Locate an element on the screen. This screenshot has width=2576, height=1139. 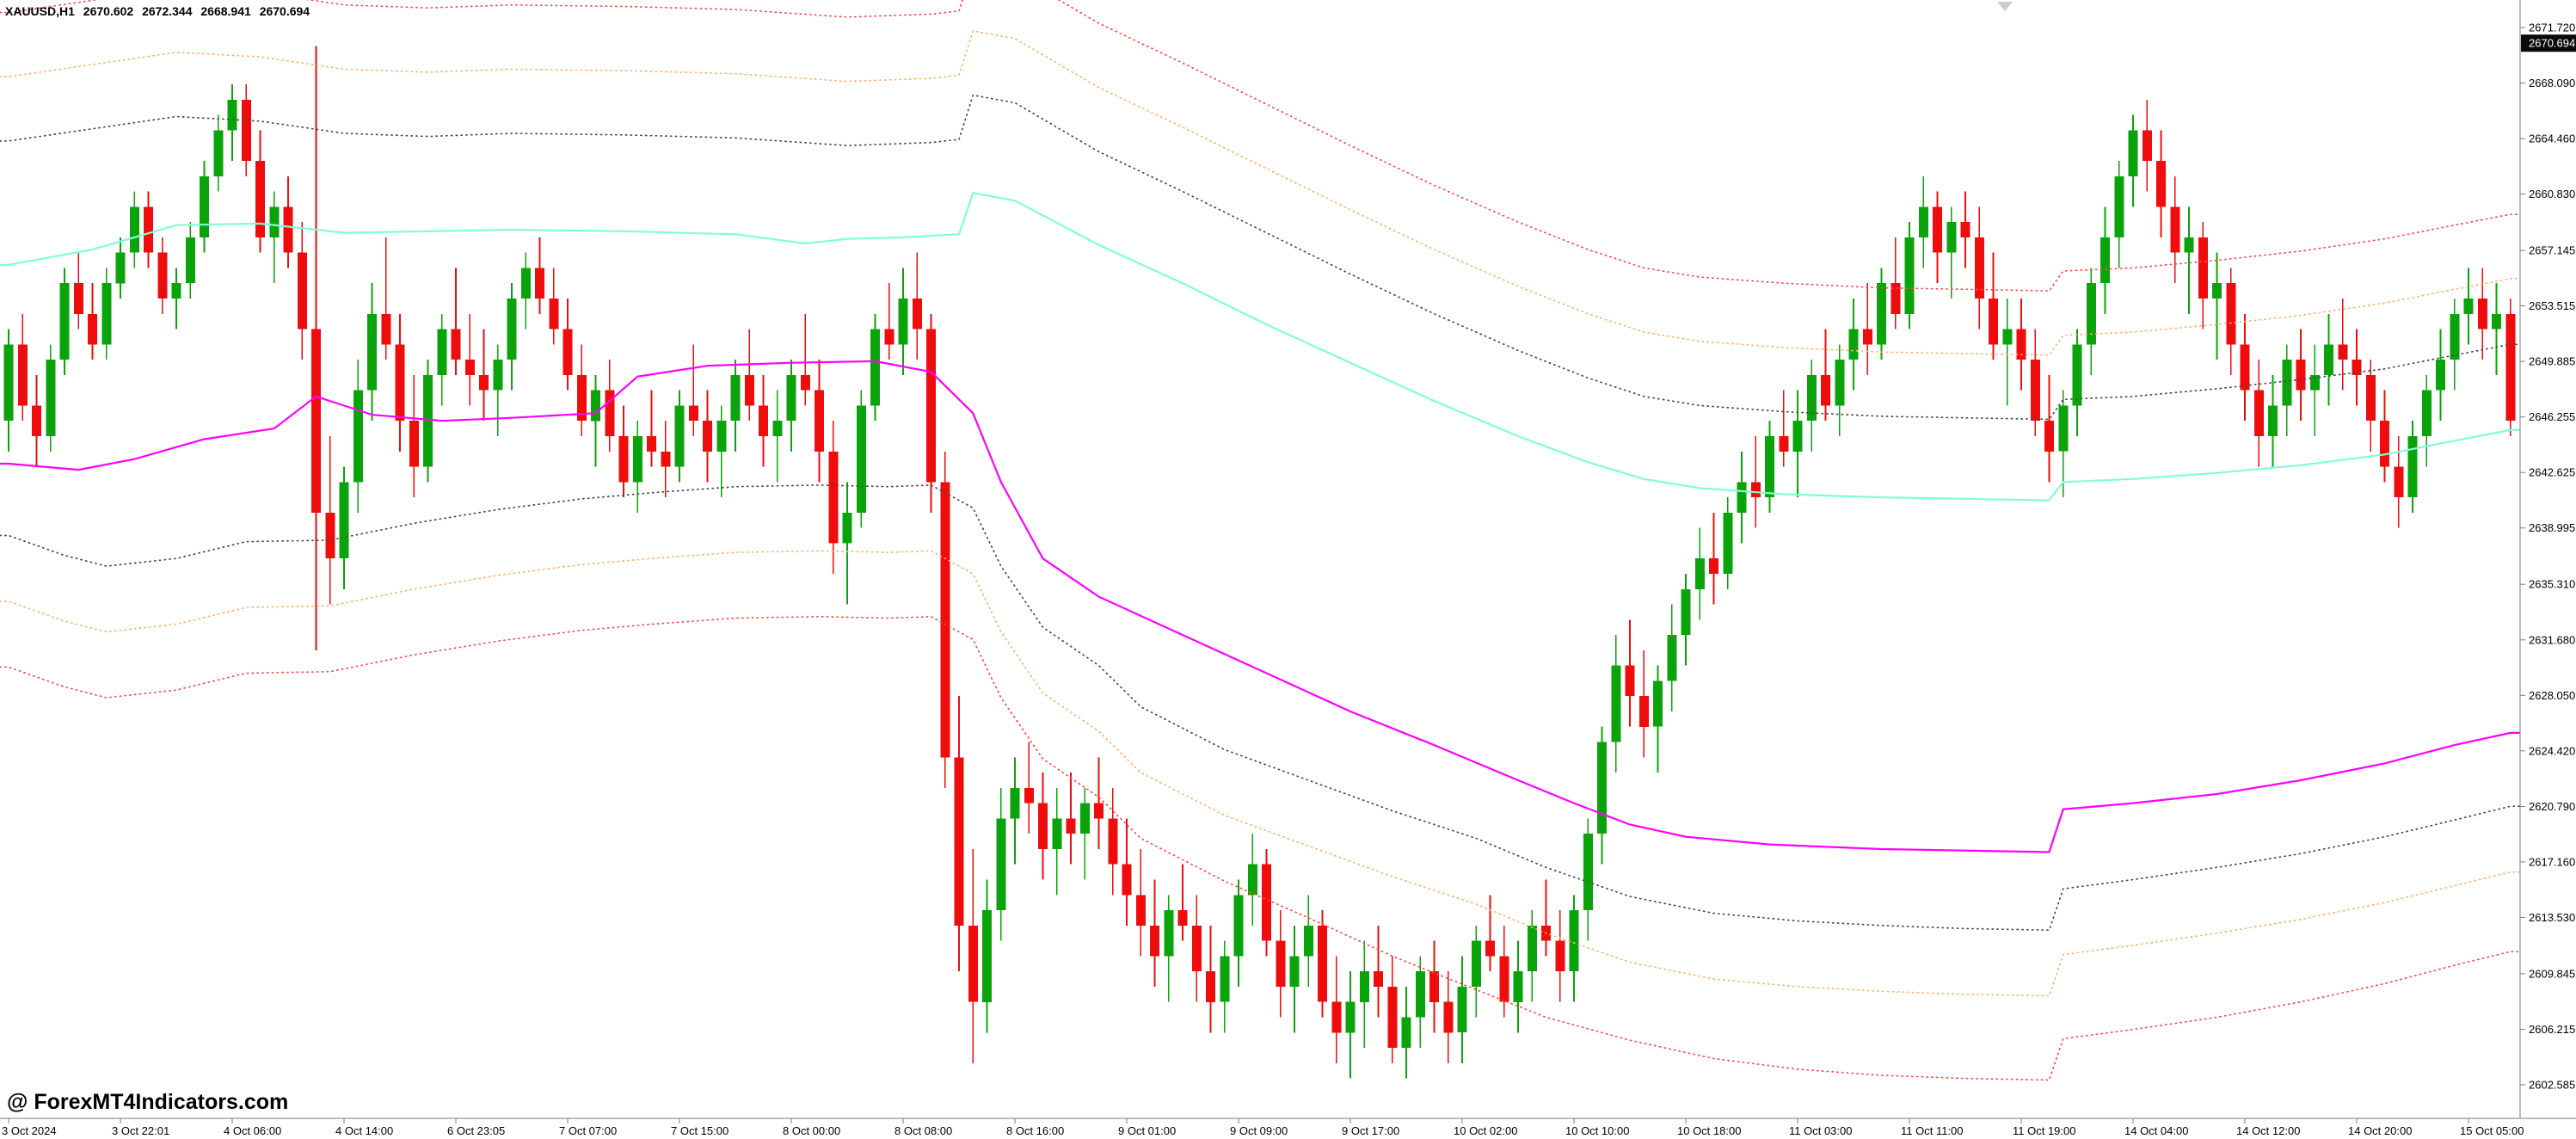
price-axis-label: 2635.310 is located at coordinates (2552, 584).